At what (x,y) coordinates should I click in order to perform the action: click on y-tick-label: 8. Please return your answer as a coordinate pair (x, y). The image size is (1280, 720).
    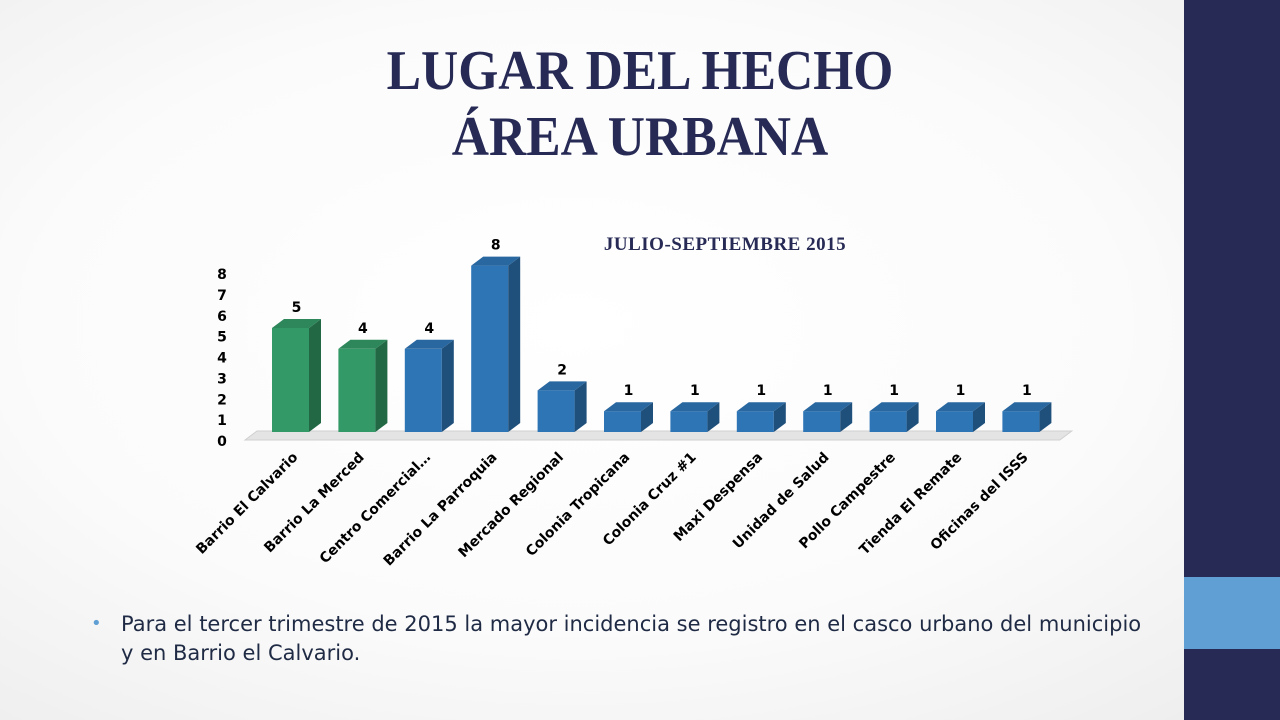
    Looking at the image, I should click on (222, 275).